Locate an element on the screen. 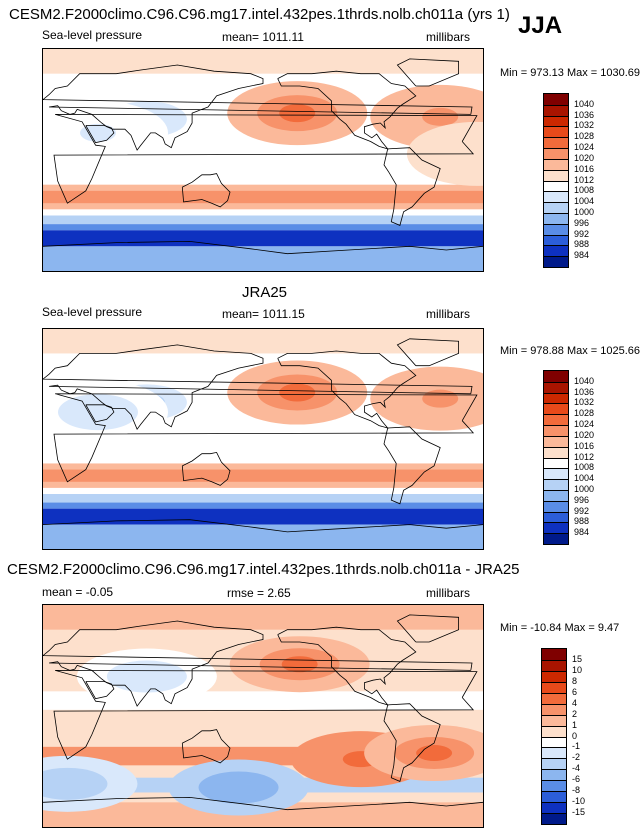 This screenshot has width=642, height=832. colorbar-tick-label: -6 is located at coordinates (576, 779).